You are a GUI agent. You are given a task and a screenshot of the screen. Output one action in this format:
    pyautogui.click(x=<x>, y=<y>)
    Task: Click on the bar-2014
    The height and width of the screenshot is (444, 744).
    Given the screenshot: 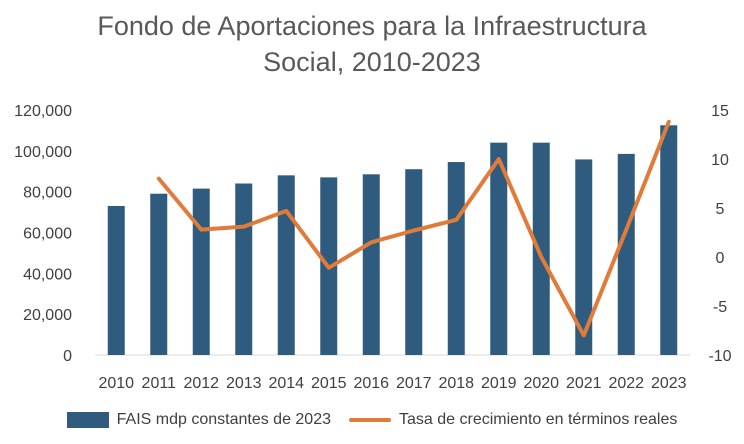 What is the action you would take?
    pyautogui.click(x=286, y=265)
    